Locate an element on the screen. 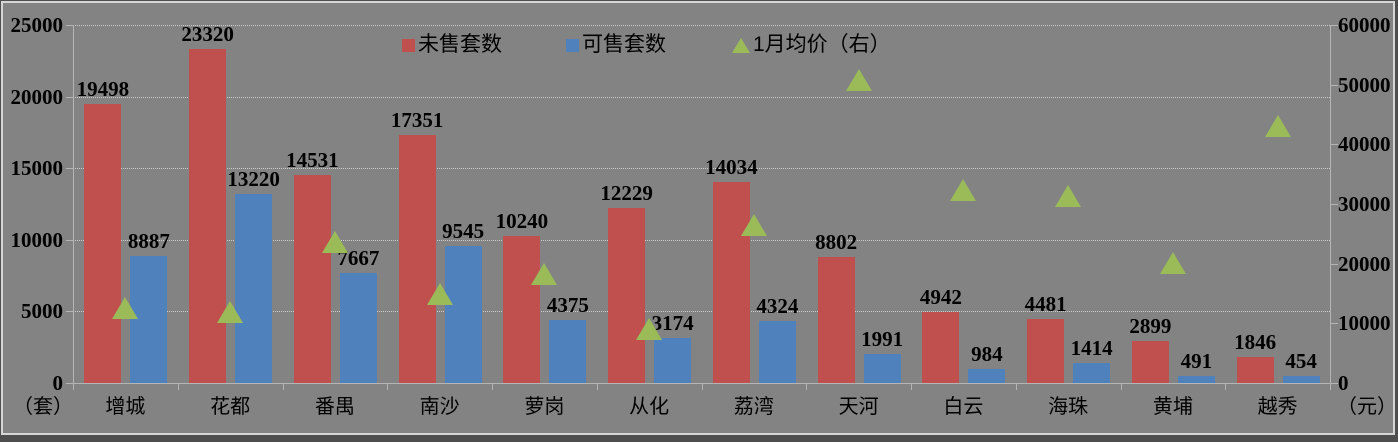 This screenshot has width=1398, height=442. available-value-label: 454 is located at coordinates (1301, 361).